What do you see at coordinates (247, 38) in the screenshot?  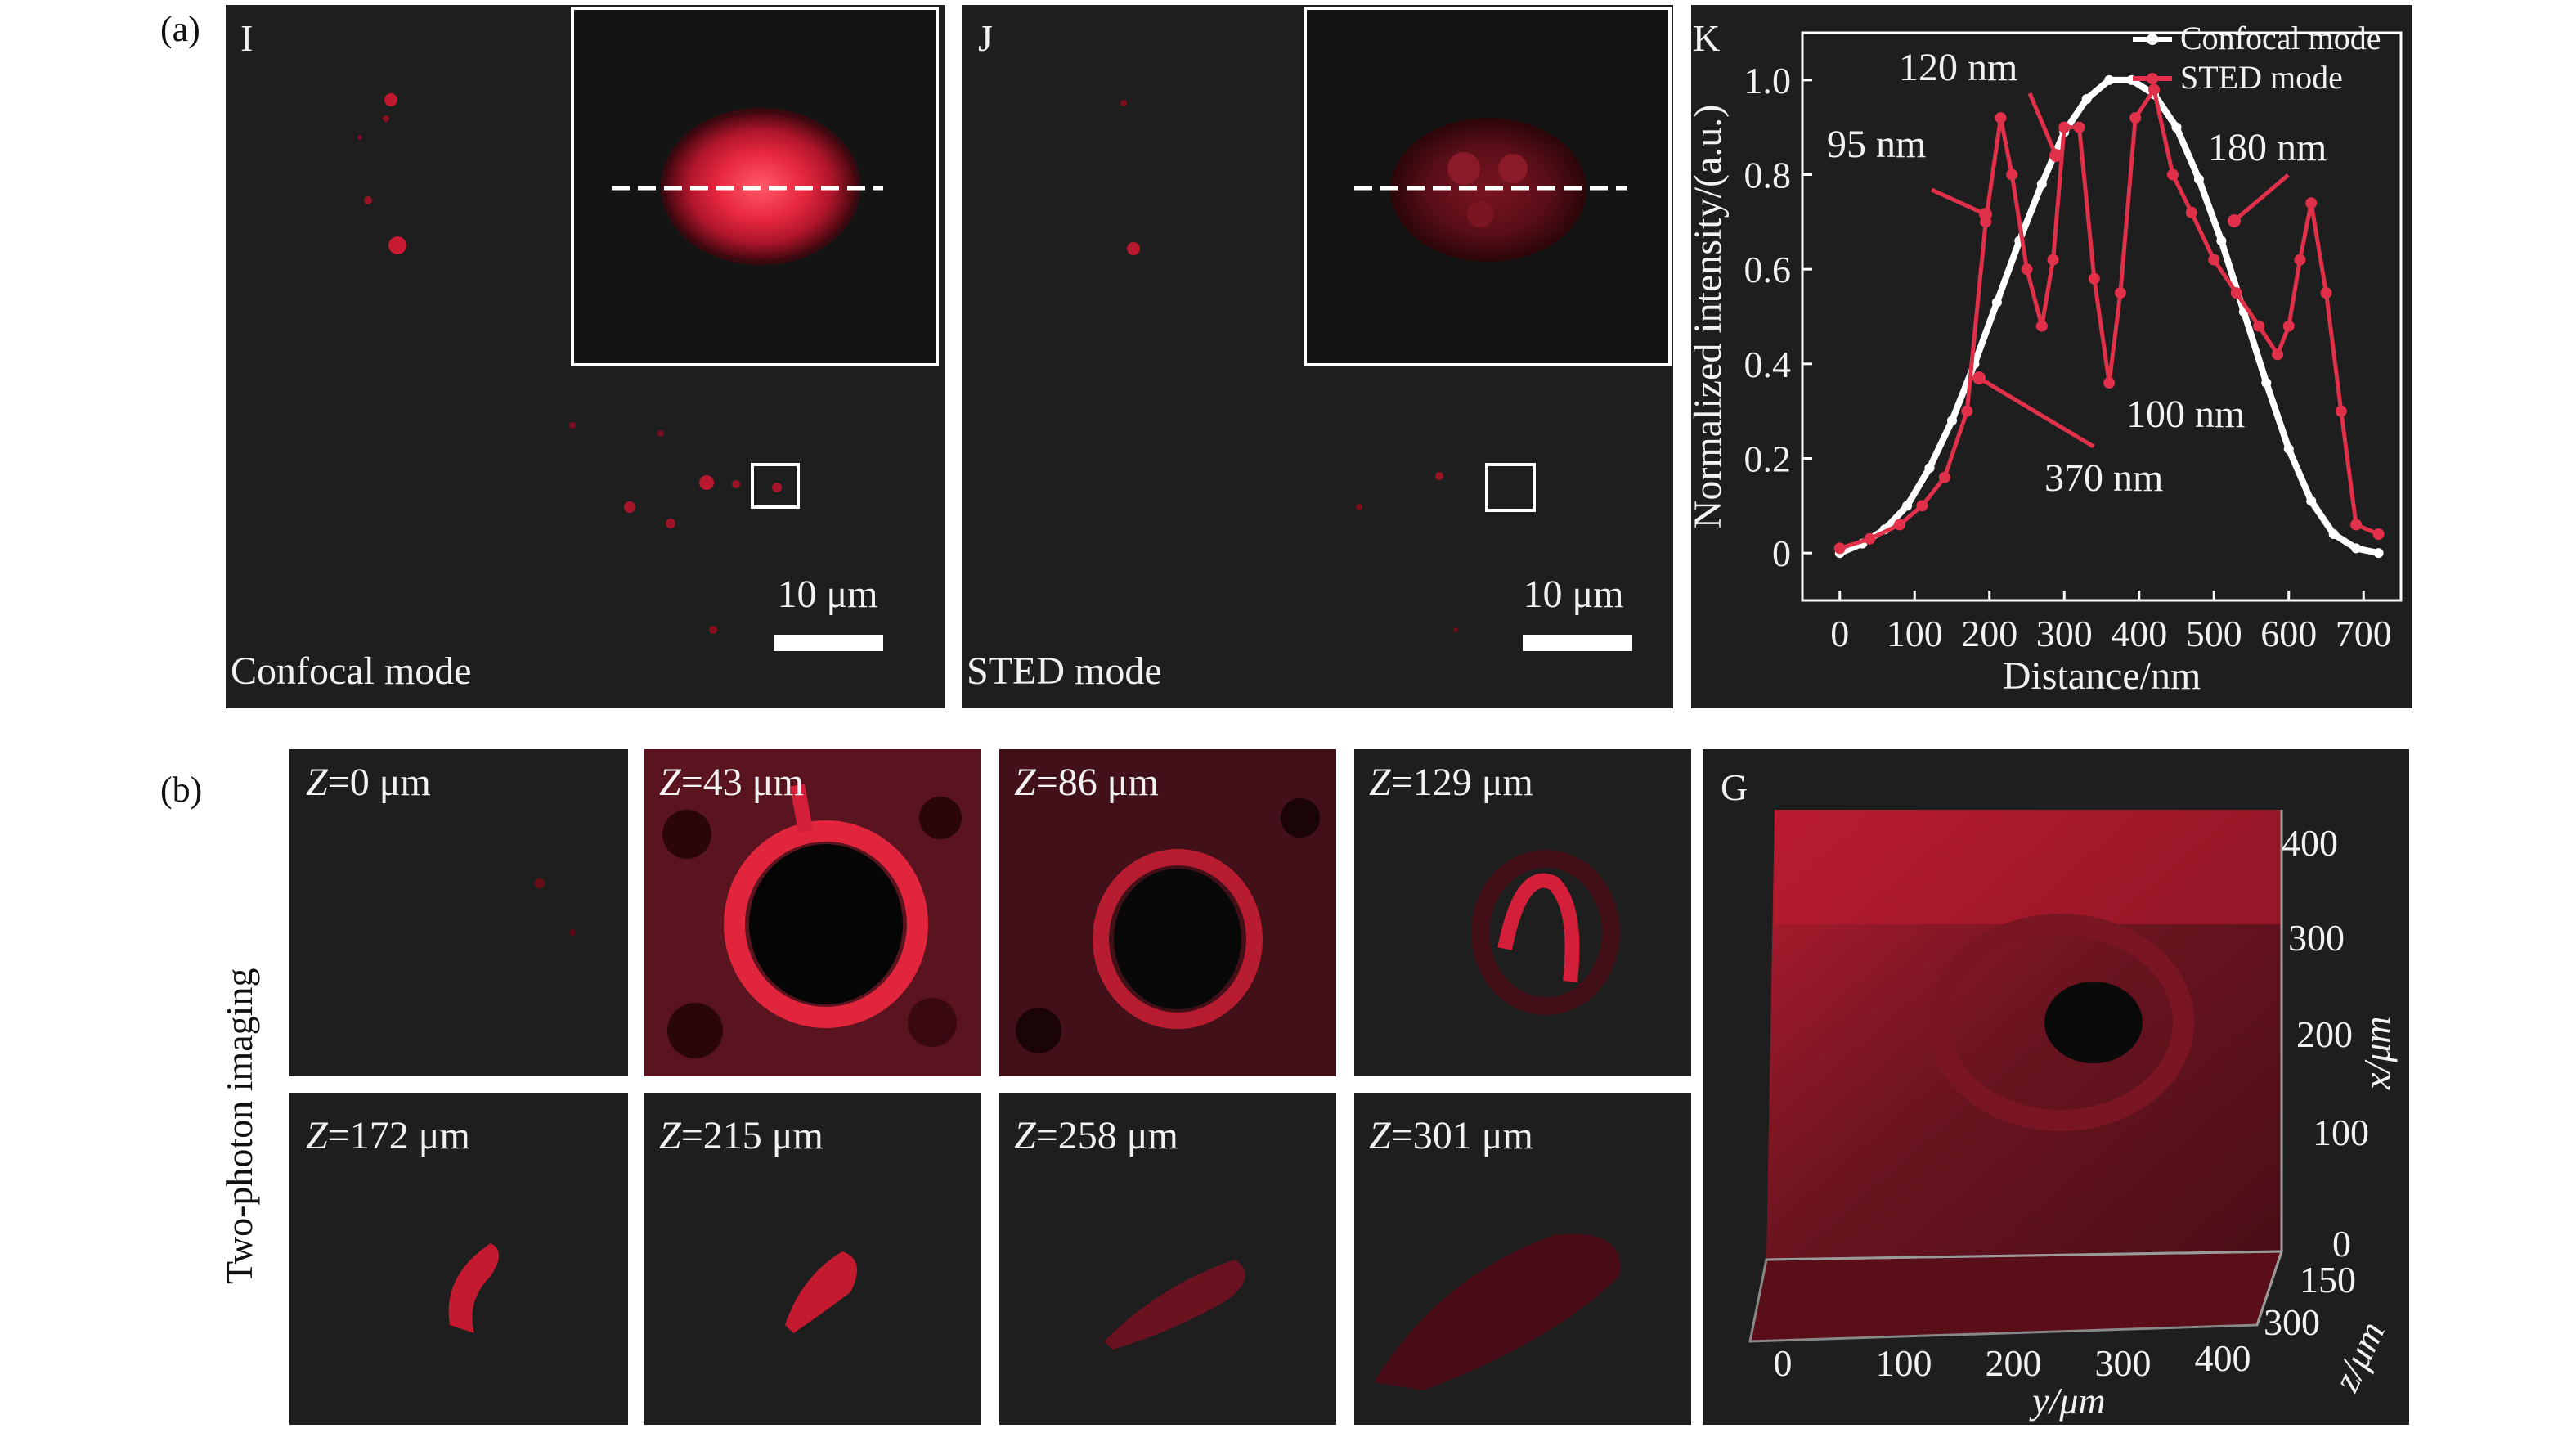 I see `panel-letter-i: I` at bounding box center [247, 38].